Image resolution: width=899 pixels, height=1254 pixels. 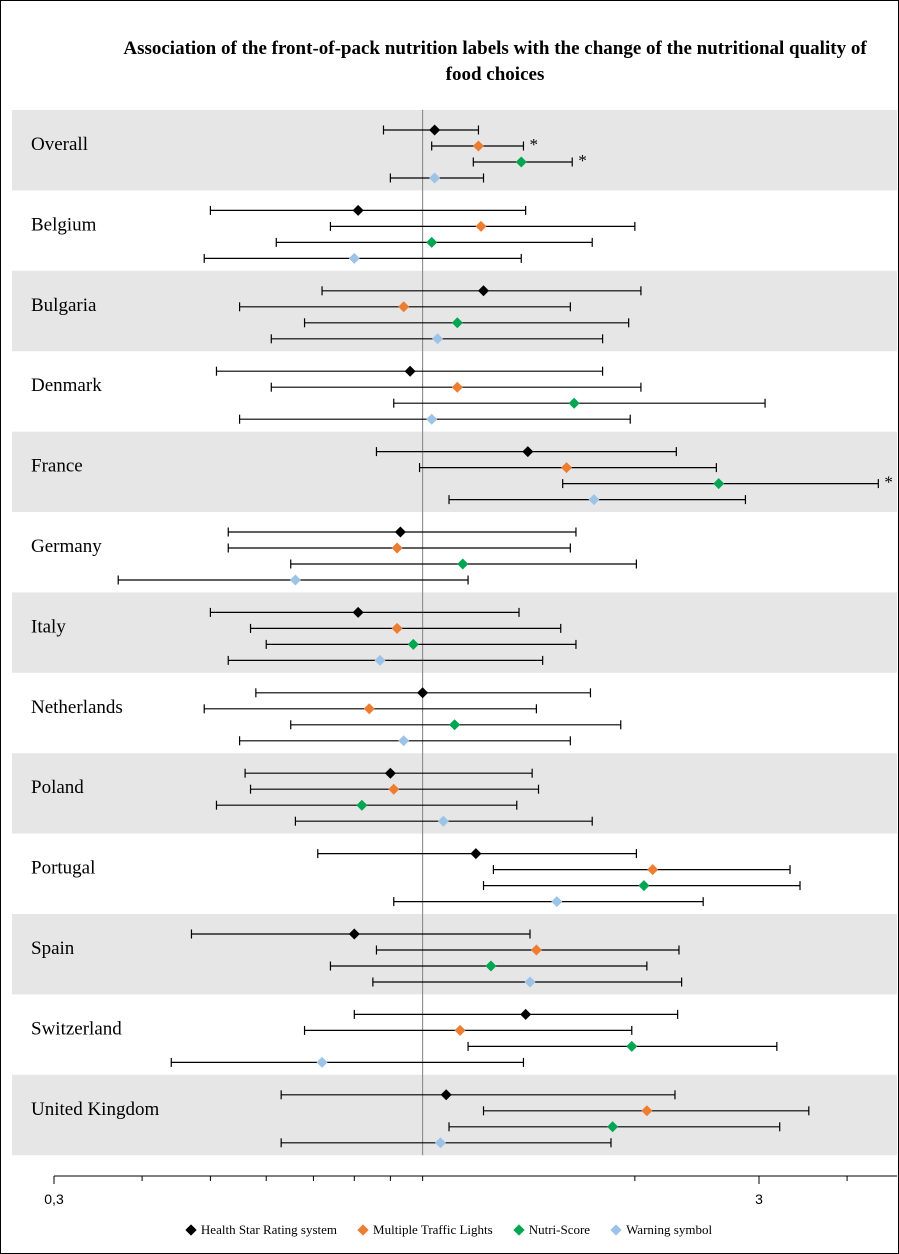 I want to click on group-label: Germany, so click(x=66, y=546).